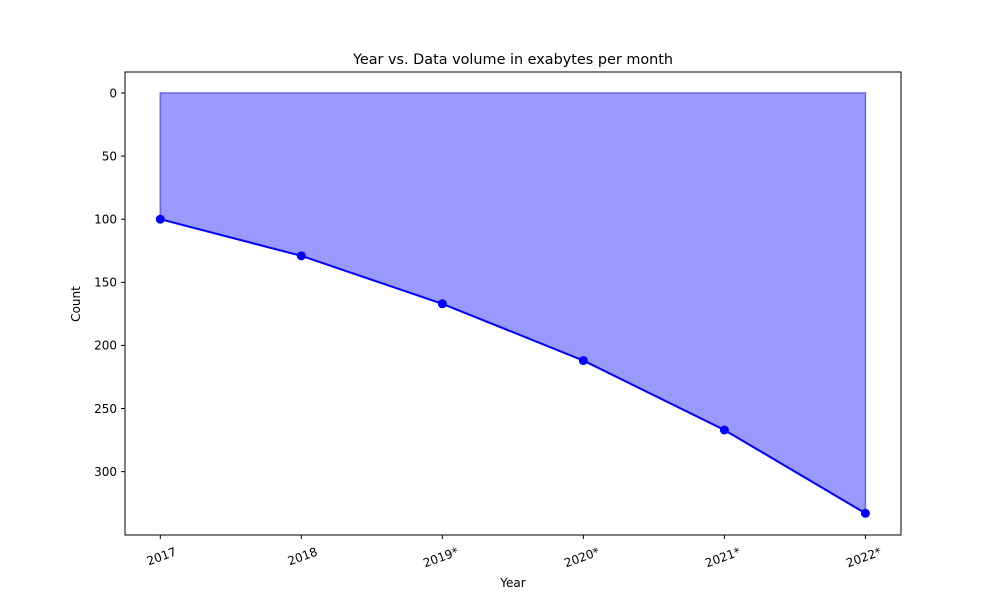  What do you see at coordinates (105, 283) in the screenshot?
I see `y-tick-label: 150` at bounding box center [105, 283].